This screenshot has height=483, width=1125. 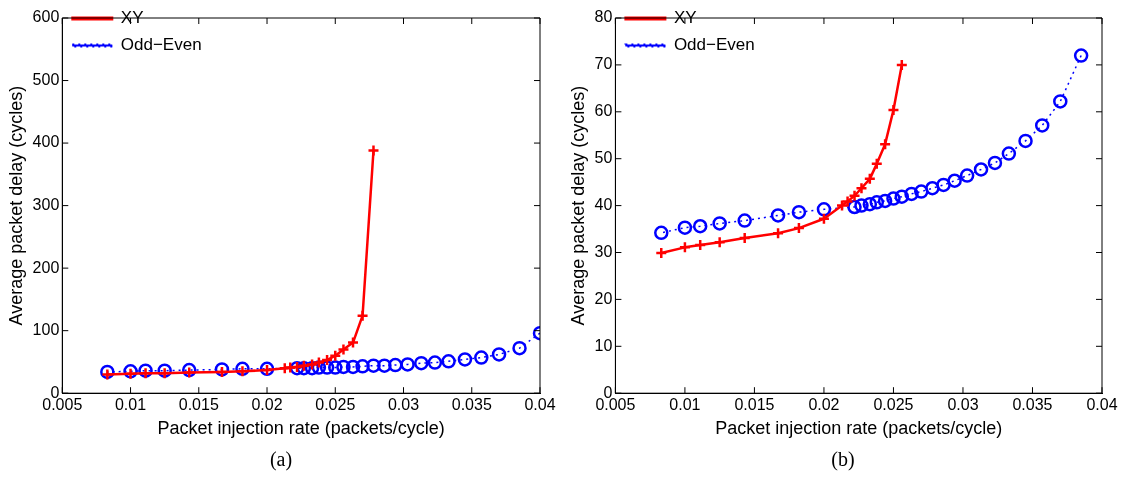 I want to click on y-tick-label: 20, so click(x=603, y=298).